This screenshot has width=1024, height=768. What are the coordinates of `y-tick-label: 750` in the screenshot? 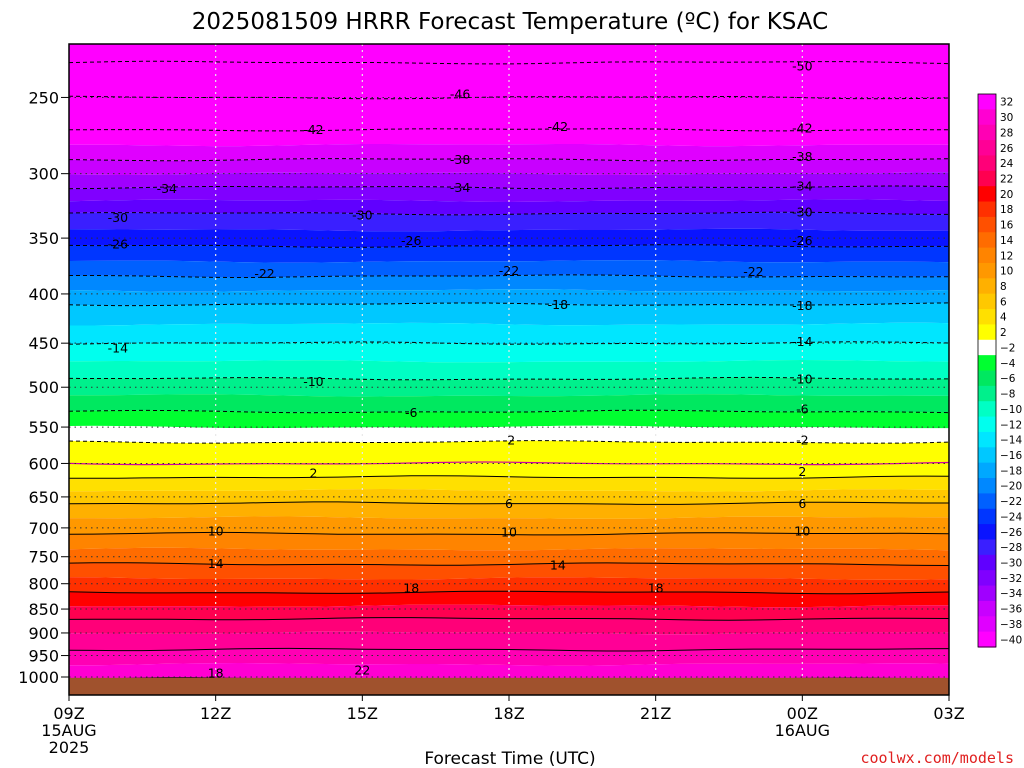 It's located at (43, 557).